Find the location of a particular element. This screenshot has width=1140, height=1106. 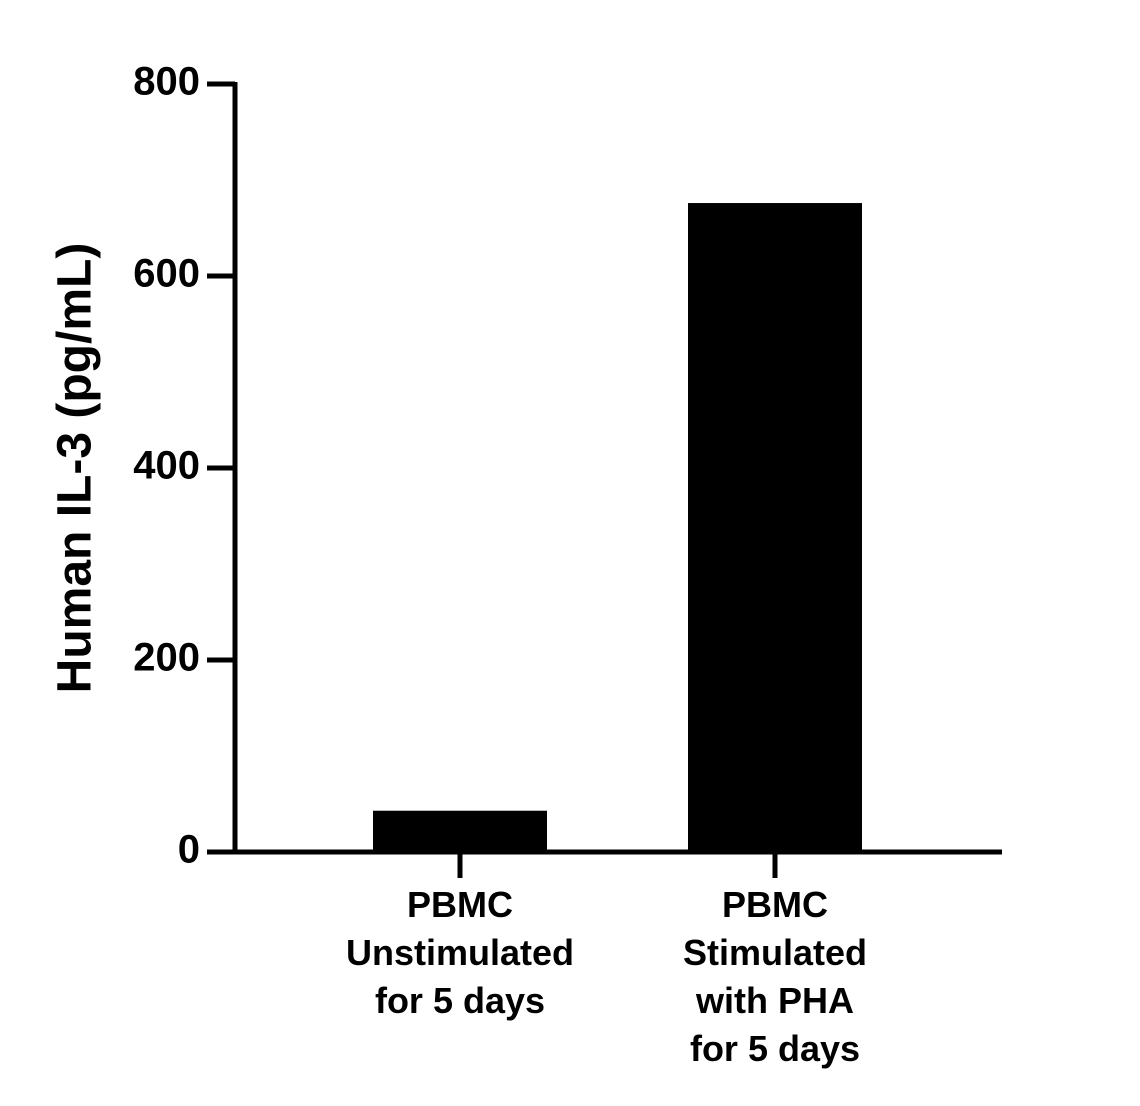

y-tick-label: 0 is located at coordinates (189, 850).